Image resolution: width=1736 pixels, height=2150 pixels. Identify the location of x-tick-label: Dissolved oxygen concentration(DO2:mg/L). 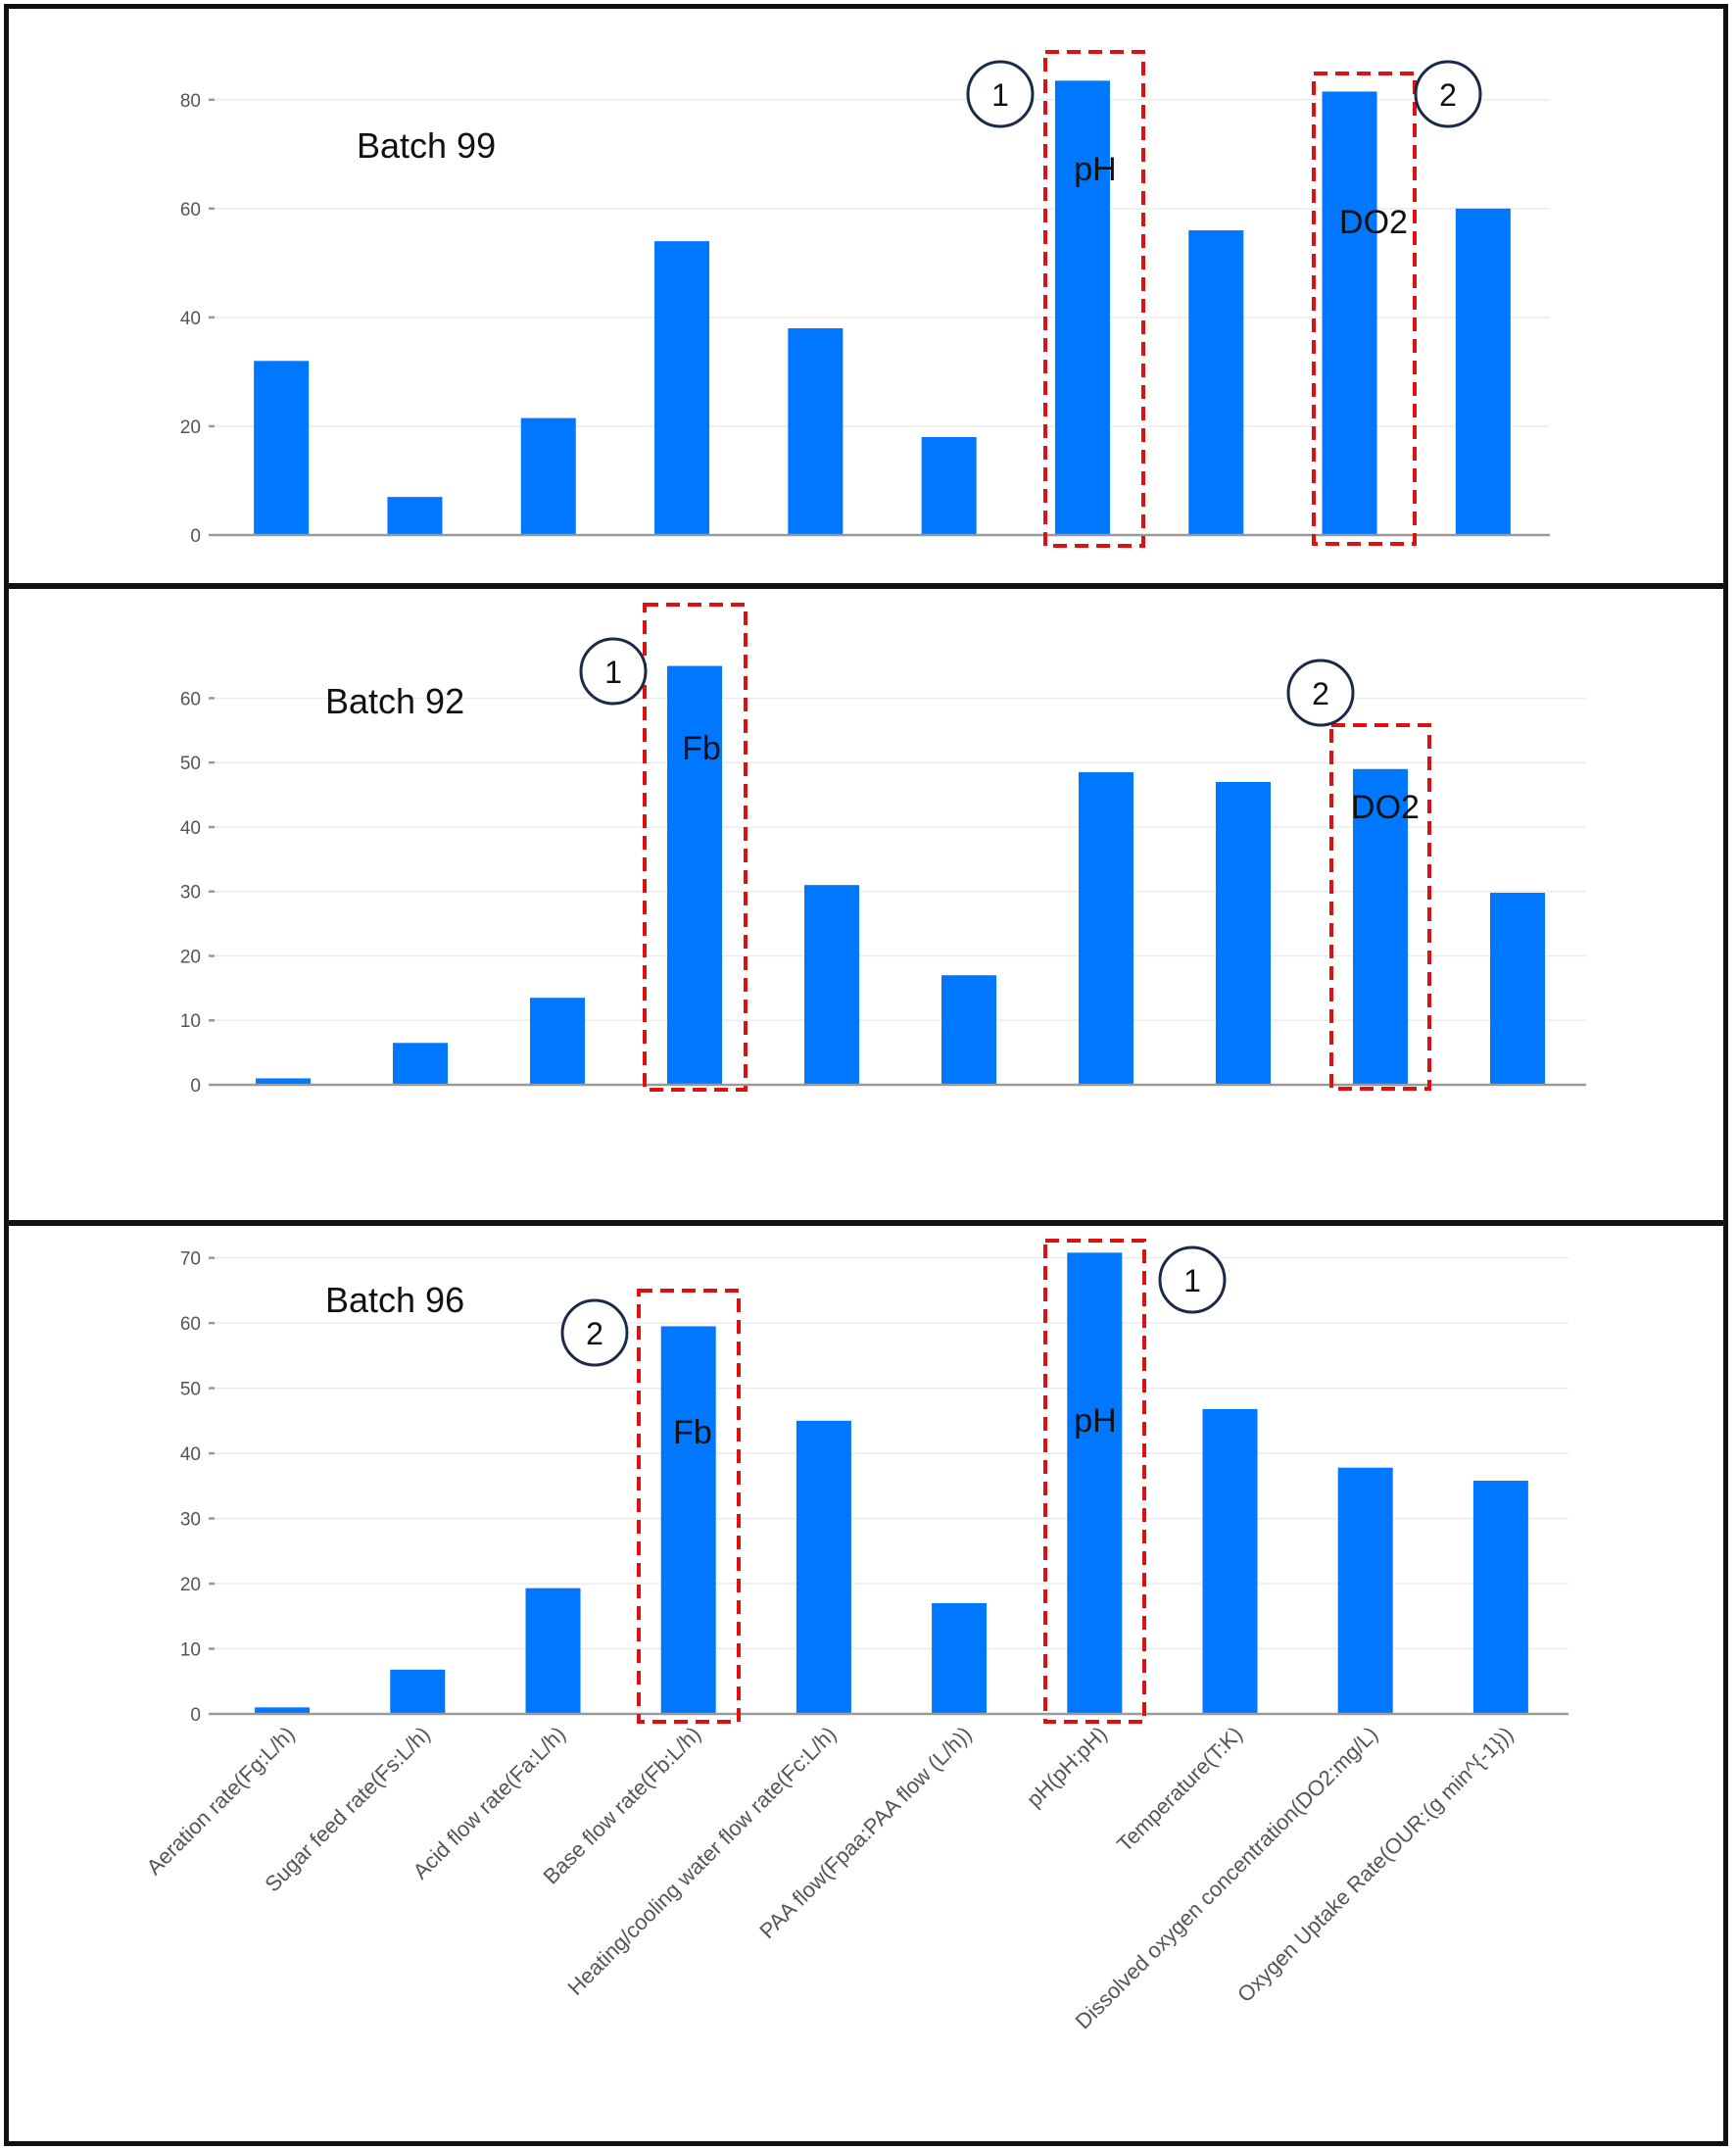
(1227, 1878).